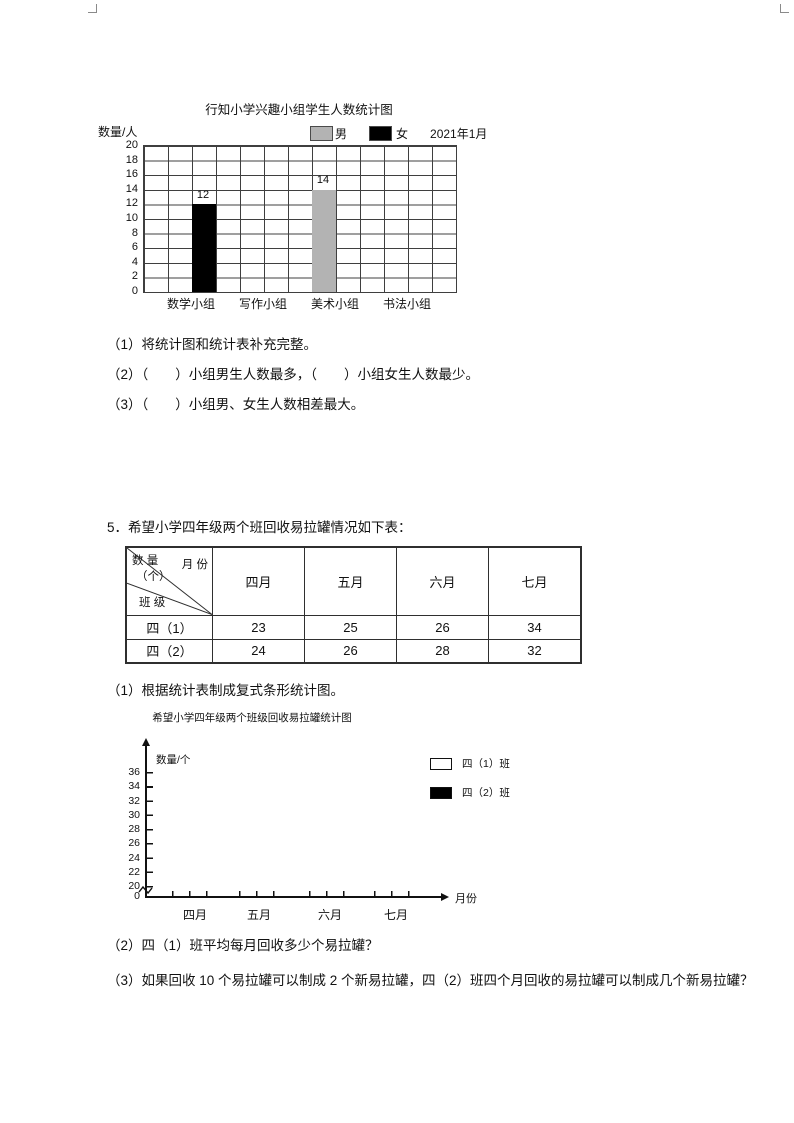 The image size is (794, 1123). What do you see at coordinates (134, 843) in the screenshot?
I see `chart2-ytick-26: 26` at bounding box center [134, 843].